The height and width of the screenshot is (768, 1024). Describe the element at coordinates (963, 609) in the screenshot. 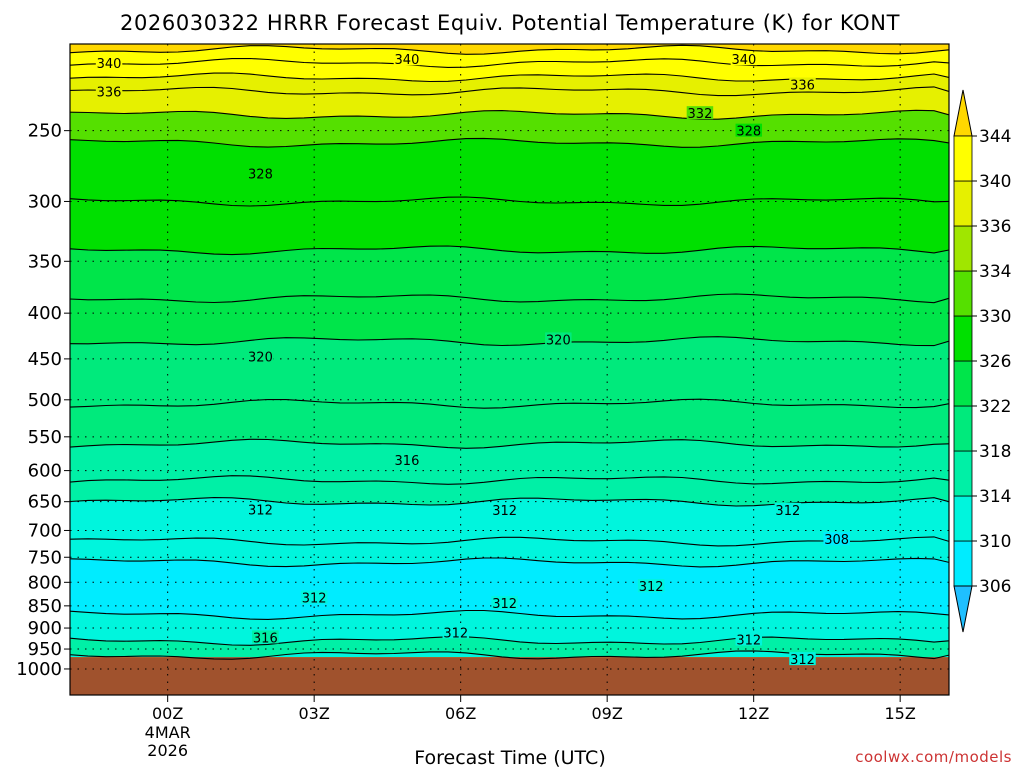

I see `colorbar-bottom-arrow` at that location.